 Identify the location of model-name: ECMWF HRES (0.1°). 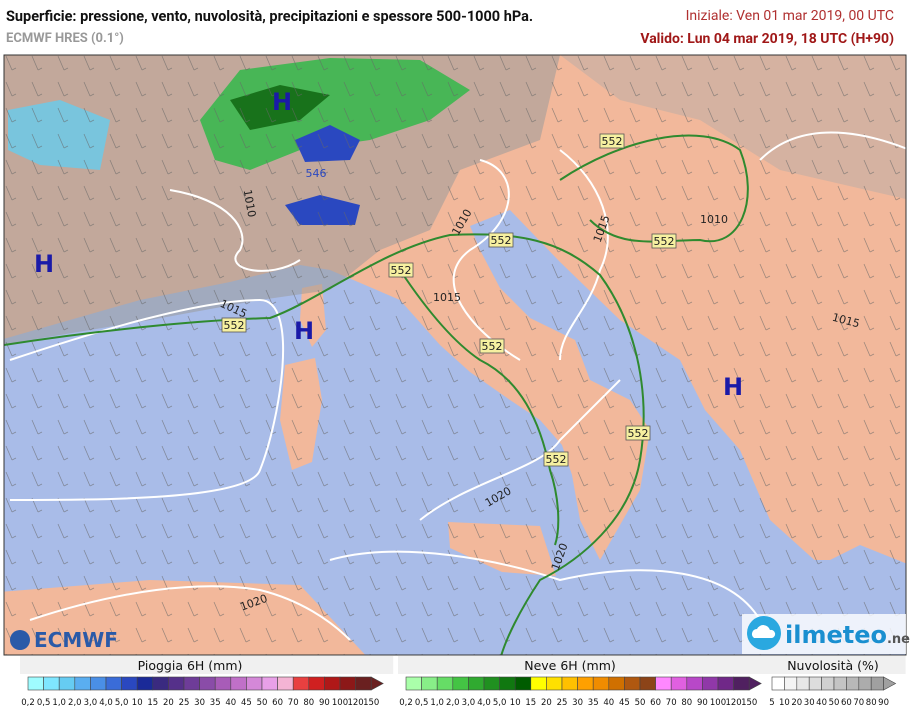
(65, 38).